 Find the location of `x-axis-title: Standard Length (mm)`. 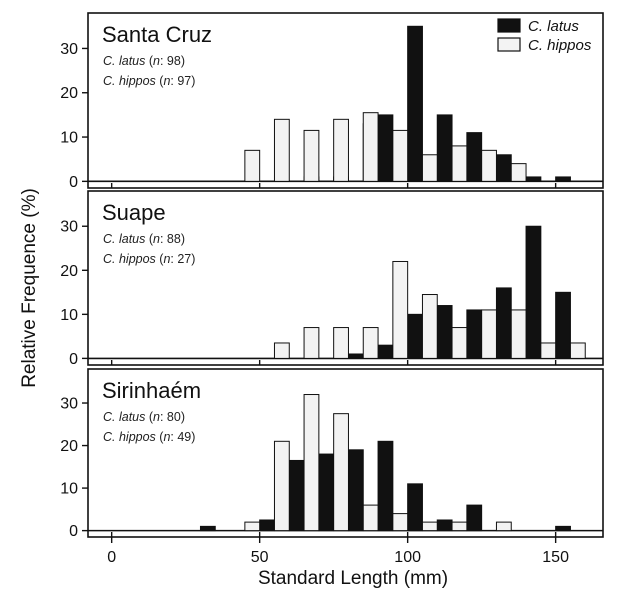

x-axis-title: Standard Length (mm) is located at coordinates (353, 578).